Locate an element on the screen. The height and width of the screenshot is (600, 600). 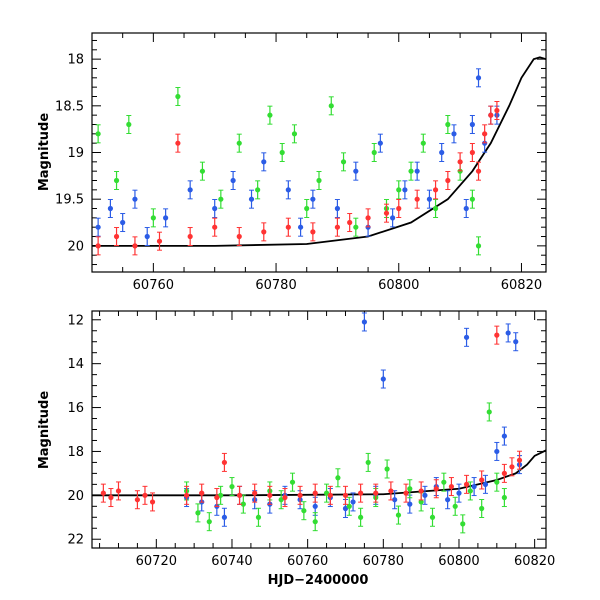
top-x-tick-label: 60760 is located at coordinates (153, 285).